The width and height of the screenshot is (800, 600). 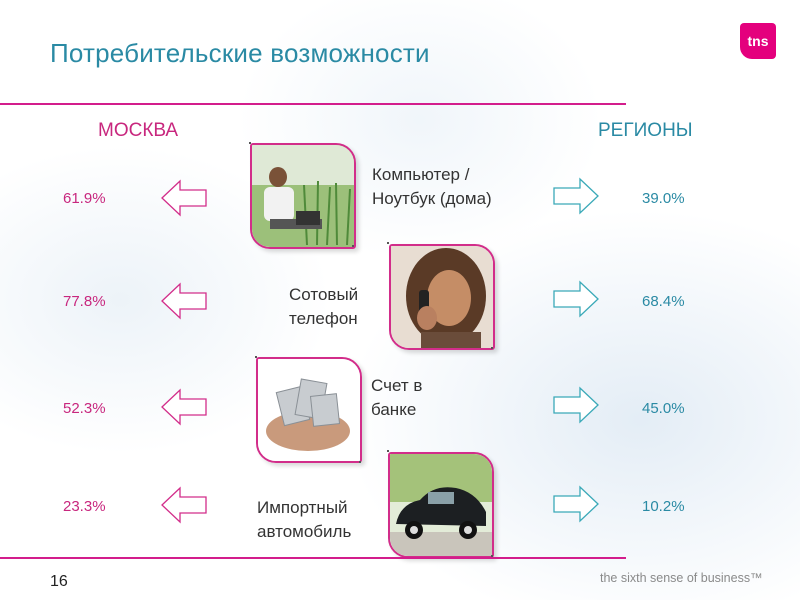 I want to click on regions-value-bank: 45.0%, so click(x=663, y=408).